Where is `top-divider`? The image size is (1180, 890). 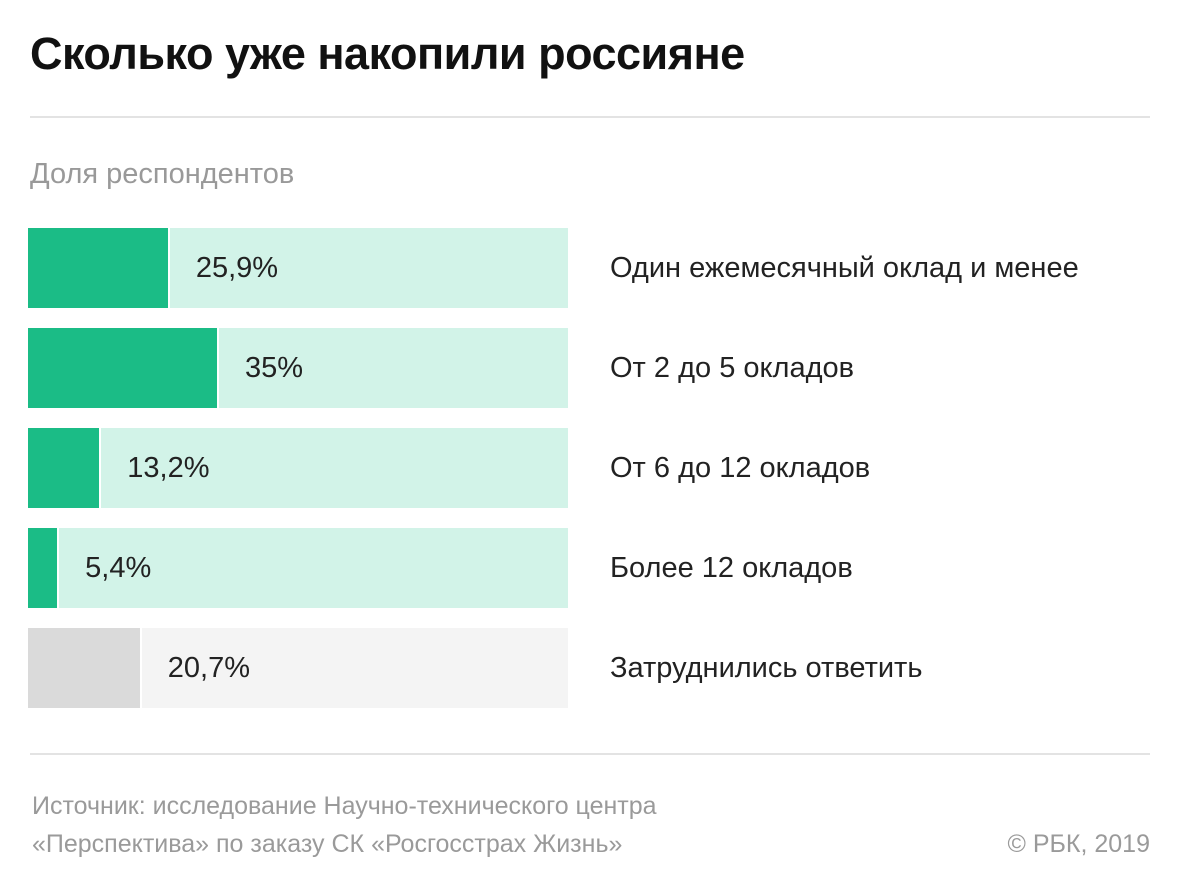
top-divider is located at coordinates (590, 117).